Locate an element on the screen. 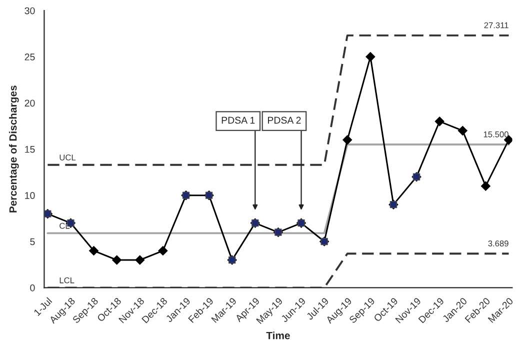  series-label: LCL is located at coordinates (67, 280).